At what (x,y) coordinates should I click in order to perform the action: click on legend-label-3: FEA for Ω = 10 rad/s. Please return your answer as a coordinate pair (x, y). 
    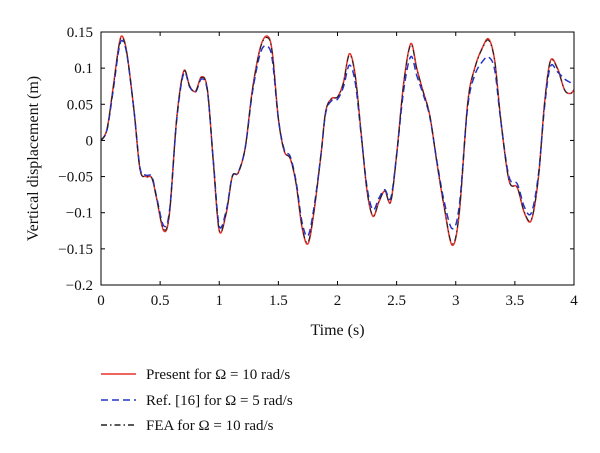
    Looking at the image, I should click on (210, 426).